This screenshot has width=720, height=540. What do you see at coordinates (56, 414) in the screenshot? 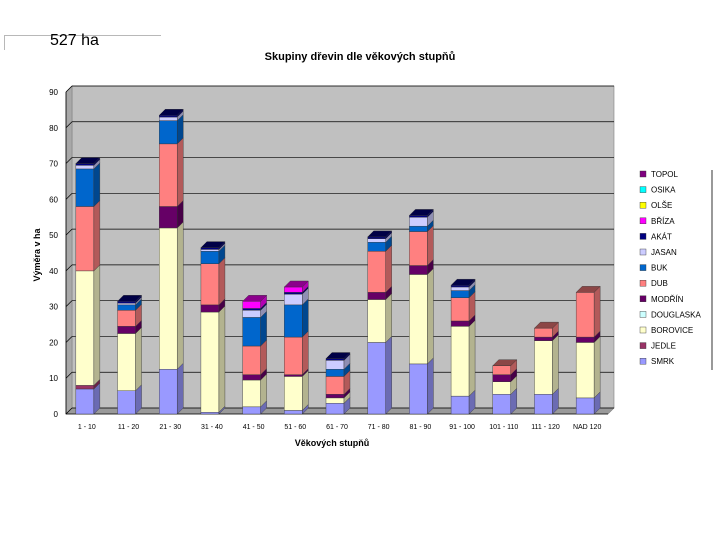
I see `y-tick-label: 0` at bounding box center [56, 414].